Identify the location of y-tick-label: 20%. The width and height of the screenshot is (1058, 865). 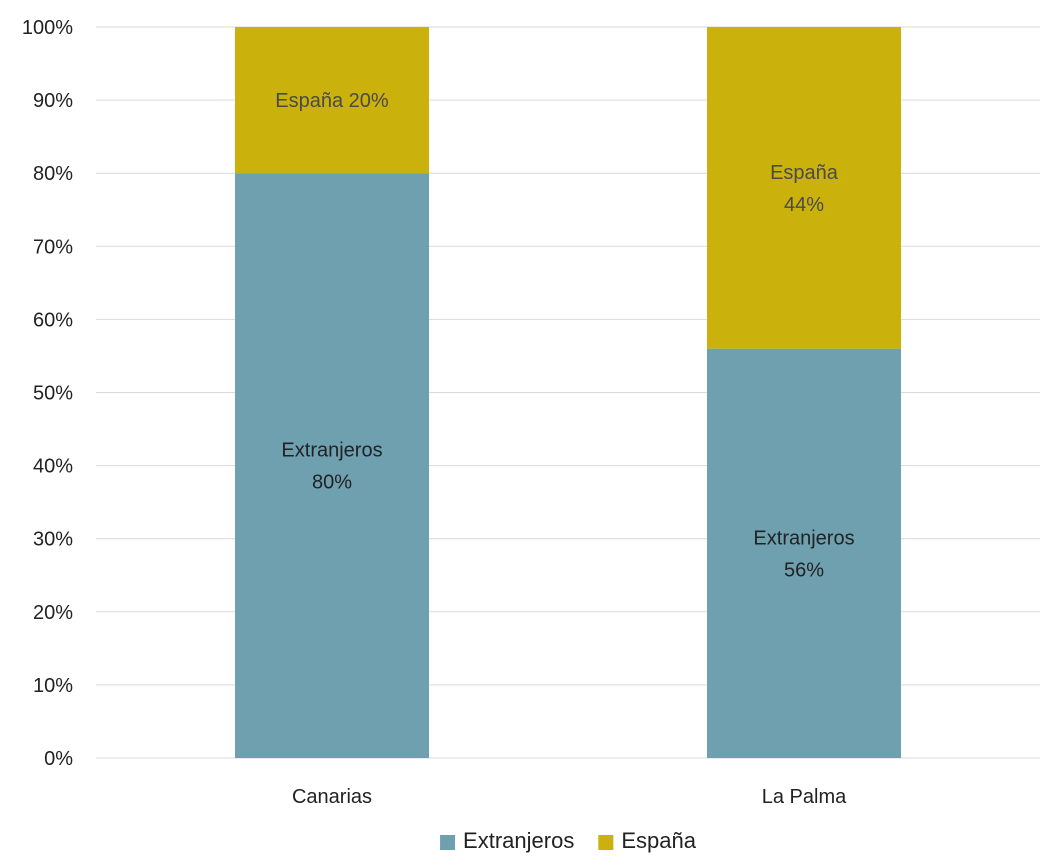
(53, 613).